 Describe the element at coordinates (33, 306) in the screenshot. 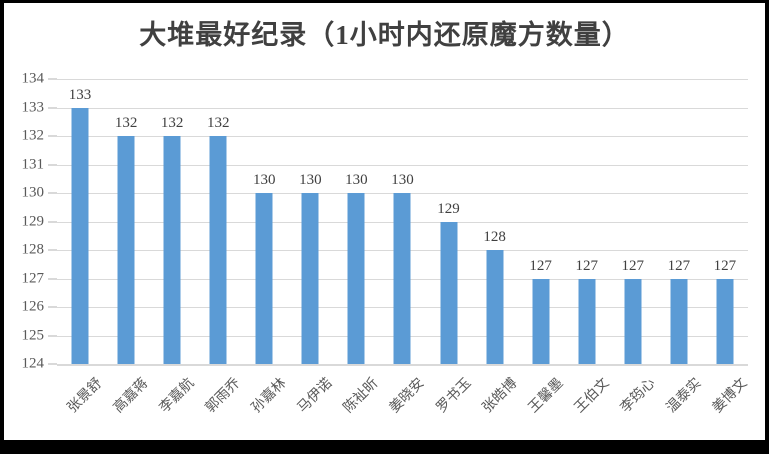

I see `y-axis-label: 126` at that location.